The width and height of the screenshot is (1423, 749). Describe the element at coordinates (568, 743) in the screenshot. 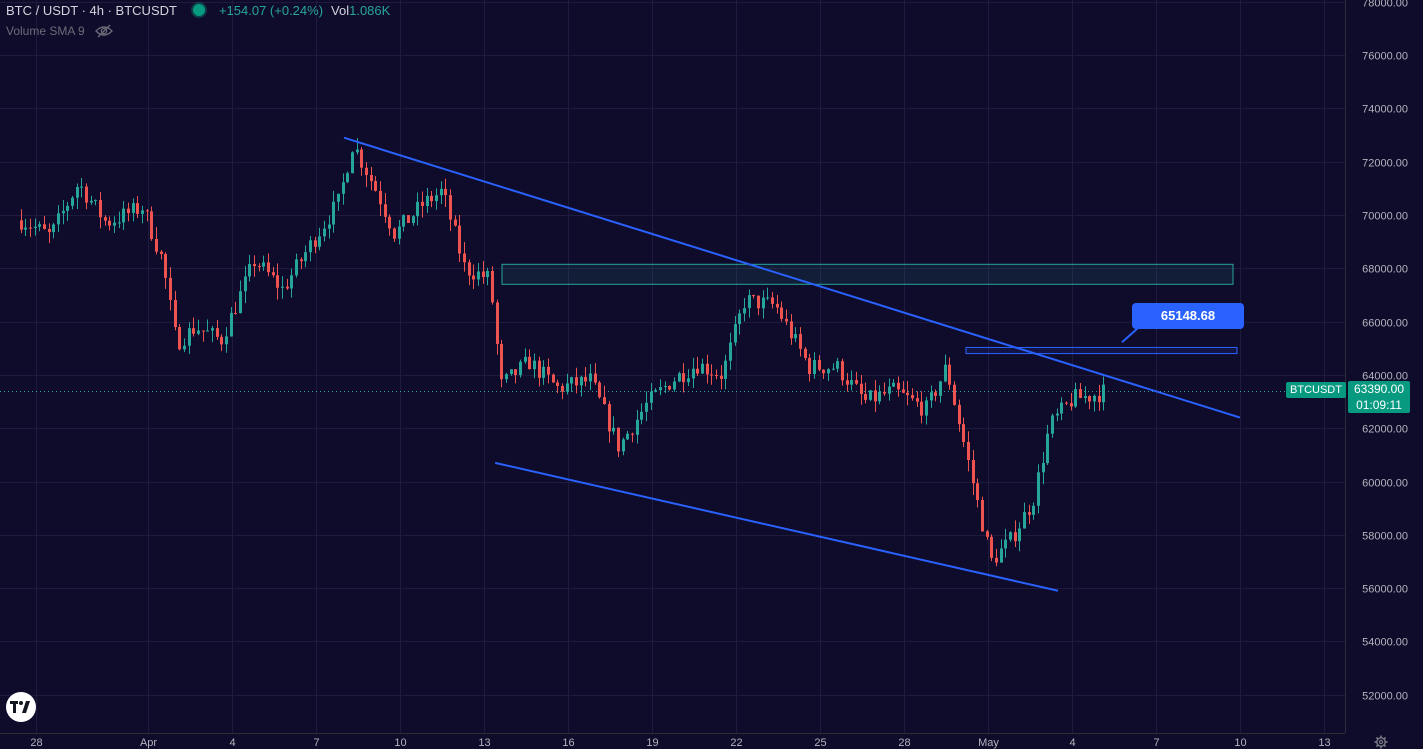

I see `time-tick-label: 16` at that location.